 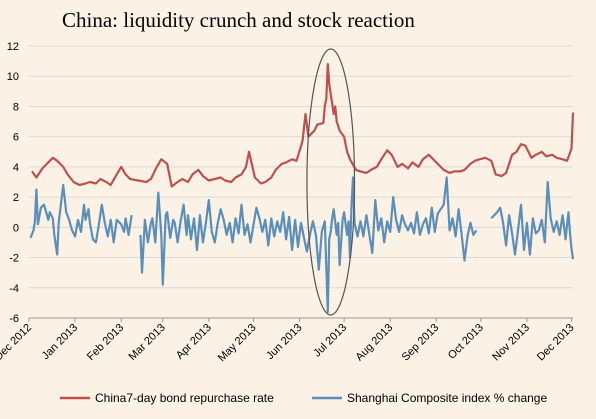 I want to click on y-tick-label: 6, so click(x=16, y=138).